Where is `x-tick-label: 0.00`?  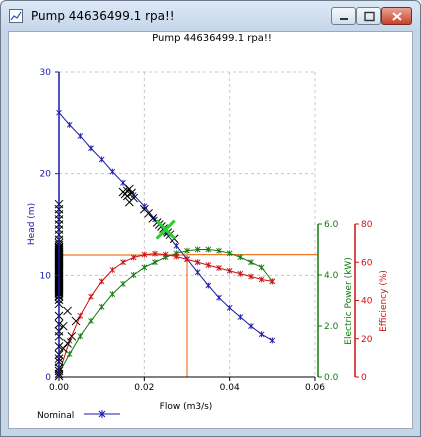
x-tick-label: 0.00 is located at coordinates (59, 388).